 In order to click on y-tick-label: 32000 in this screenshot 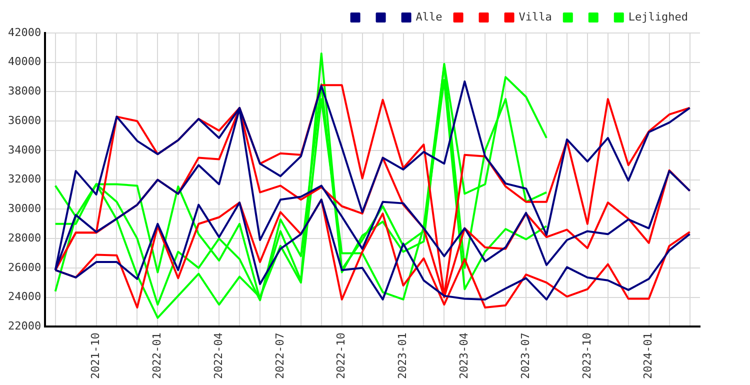, I will do `click(25, 179)`.